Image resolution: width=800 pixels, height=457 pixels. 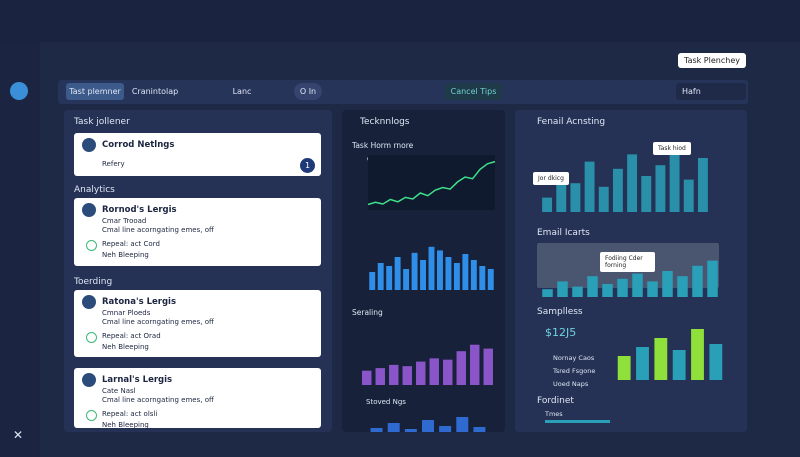 What do you see at coordinates (307, 165) in the screenshot?
I see `badge: 1` at bounding box center [307, 165].